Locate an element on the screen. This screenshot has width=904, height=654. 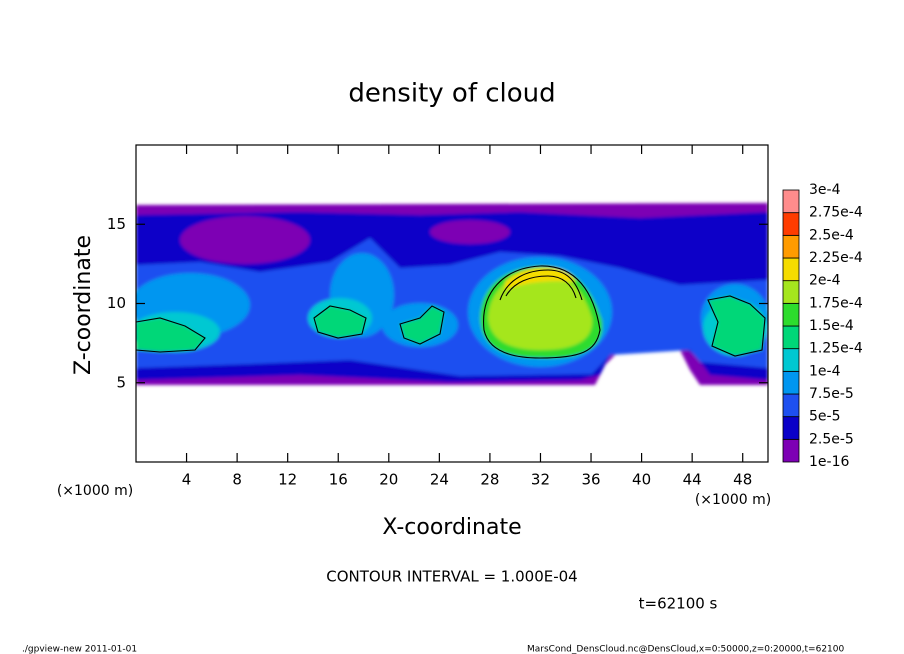
colorbar-label: 1e-4 is located at coordinates (825, 371).